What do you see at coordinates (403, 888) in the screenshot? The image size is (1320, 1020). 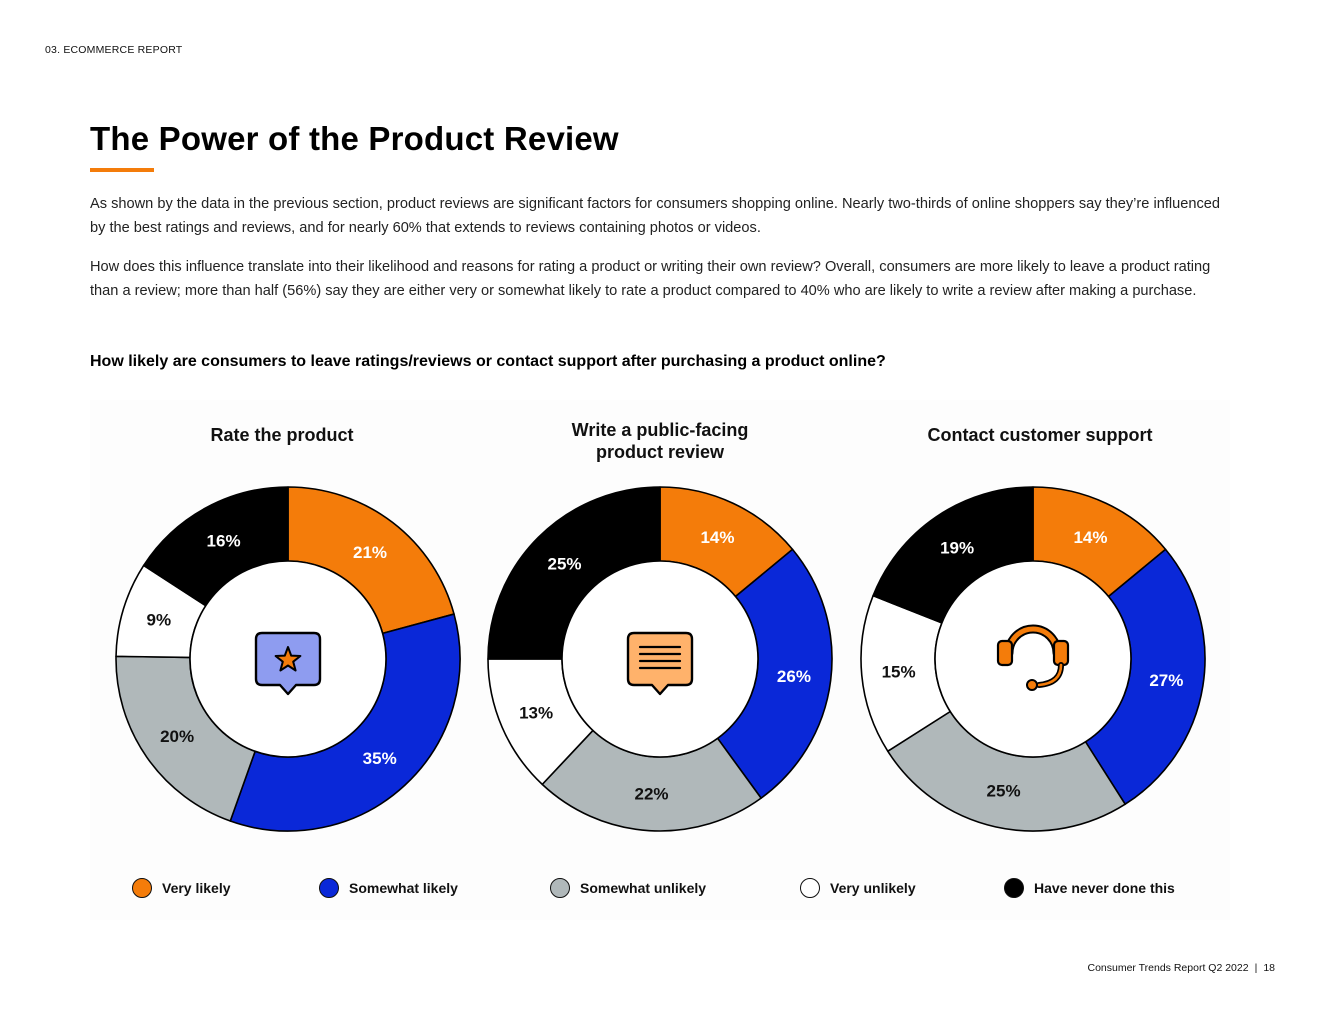 I see `legend-label: Somewhat likely` at bounding box center [403, 888].